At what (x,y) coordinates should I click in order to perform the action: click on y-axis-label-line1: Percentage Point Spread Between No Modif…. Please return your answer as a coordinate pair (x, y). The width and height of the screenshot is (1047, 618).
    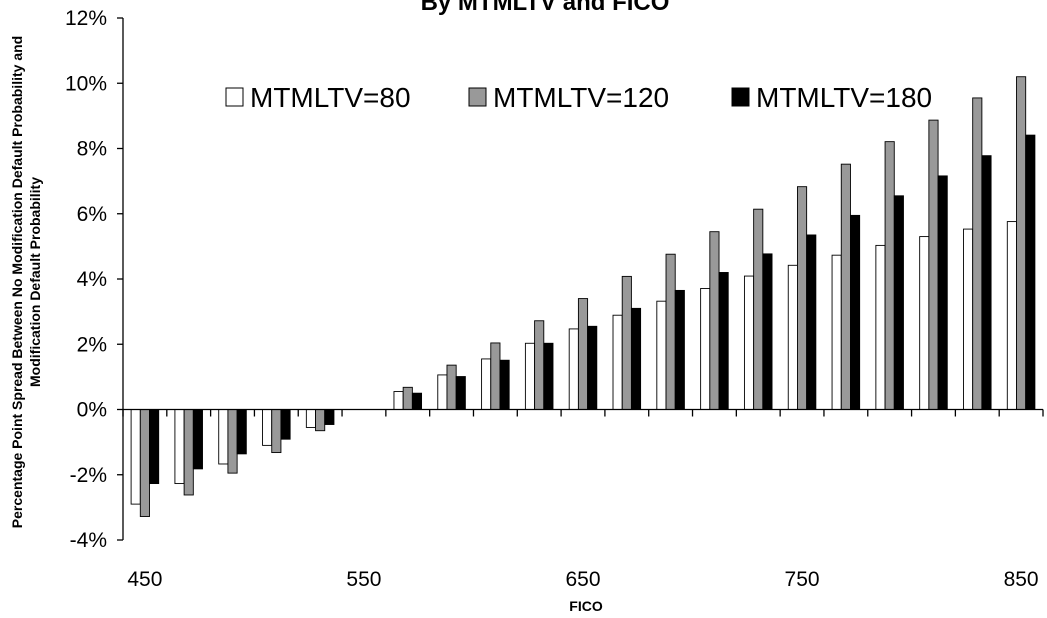
    Looking at the image, I should click on (17, 282).